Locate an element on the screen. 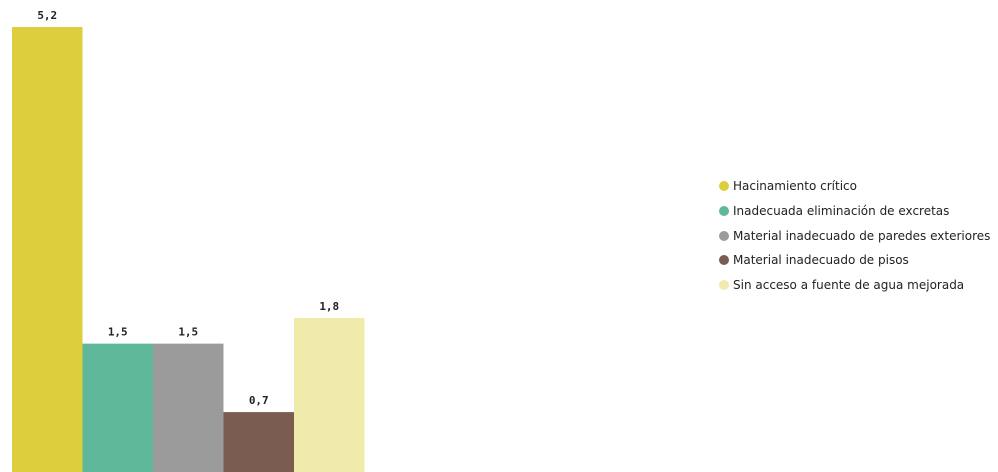  bar-value-label: 1,8 is located at coordinates (329, 306).